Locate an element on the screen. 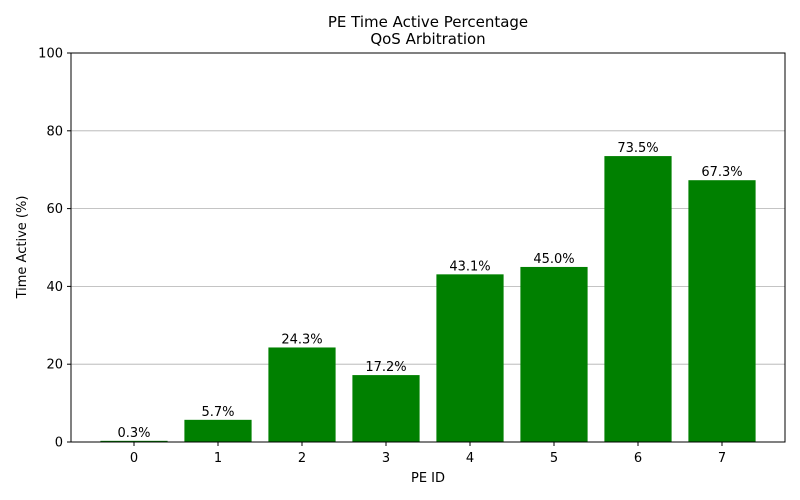  bar-value-label: 43.1% is located at coordinates (469, 266).